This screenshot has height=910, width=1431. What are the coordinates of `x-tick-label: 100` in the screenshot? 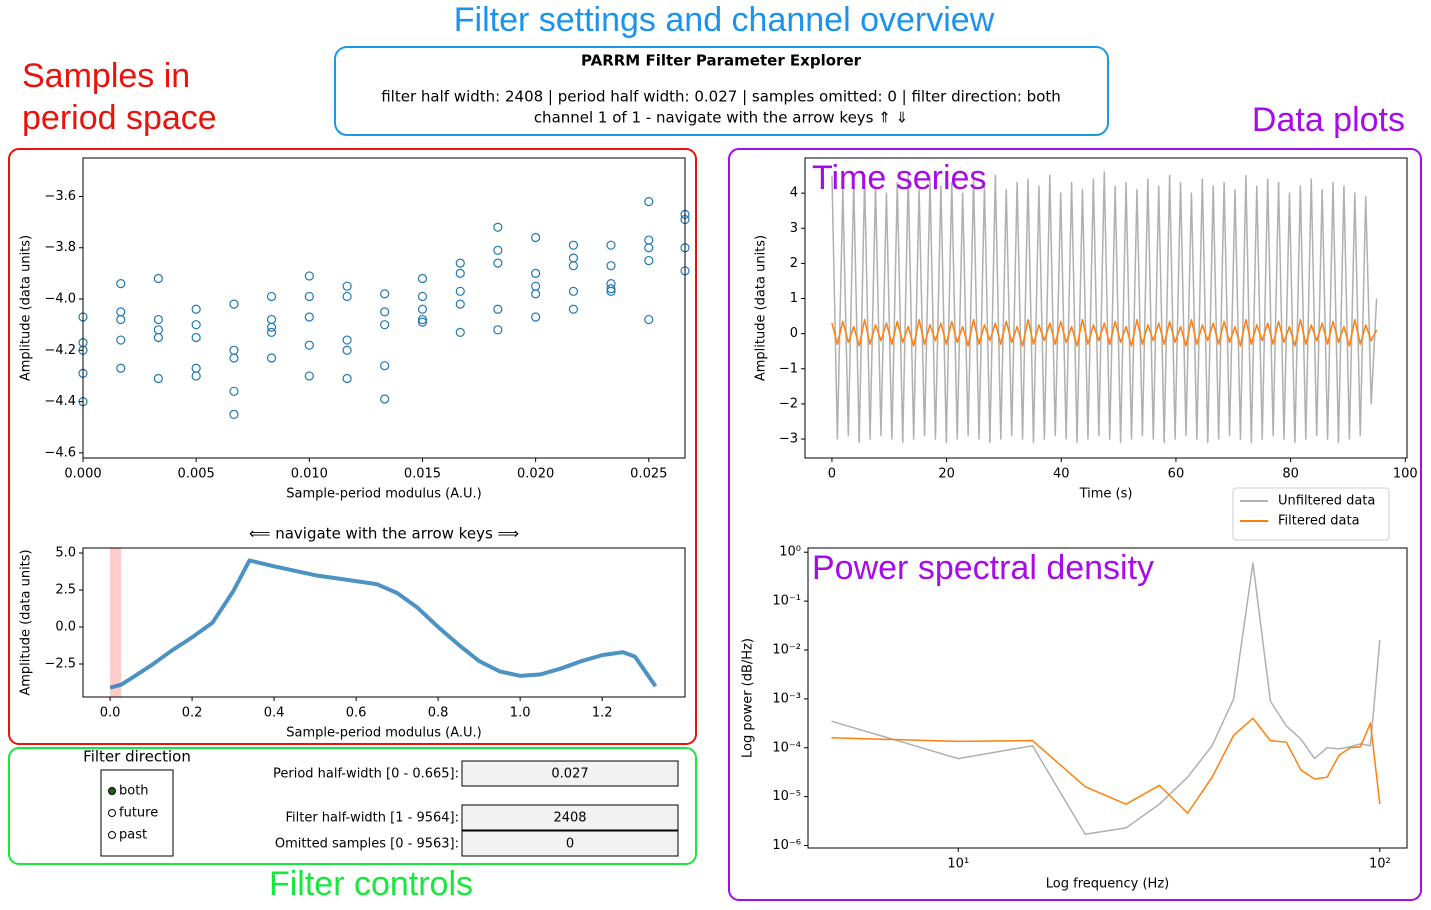 It's located at (1405, 474).